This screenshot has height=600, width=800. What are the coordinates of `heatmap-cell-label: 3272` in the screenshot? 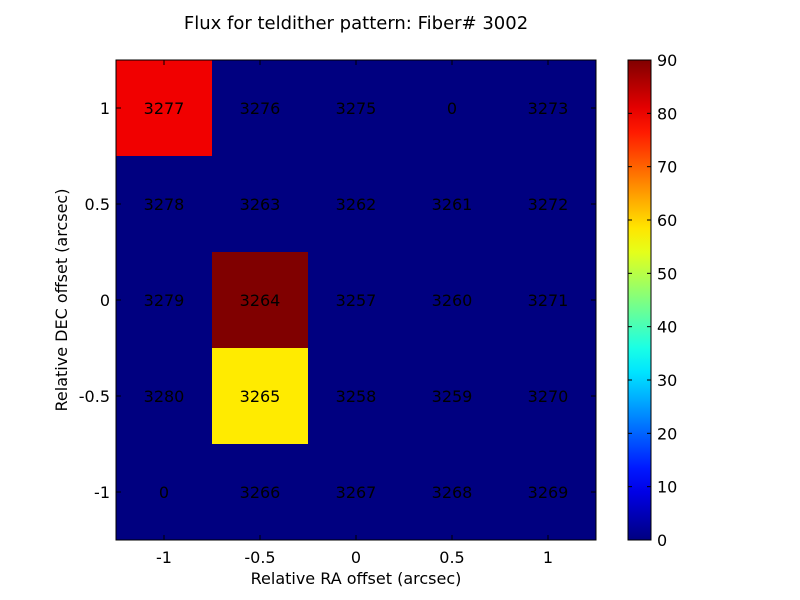 It's located at (548, 204).